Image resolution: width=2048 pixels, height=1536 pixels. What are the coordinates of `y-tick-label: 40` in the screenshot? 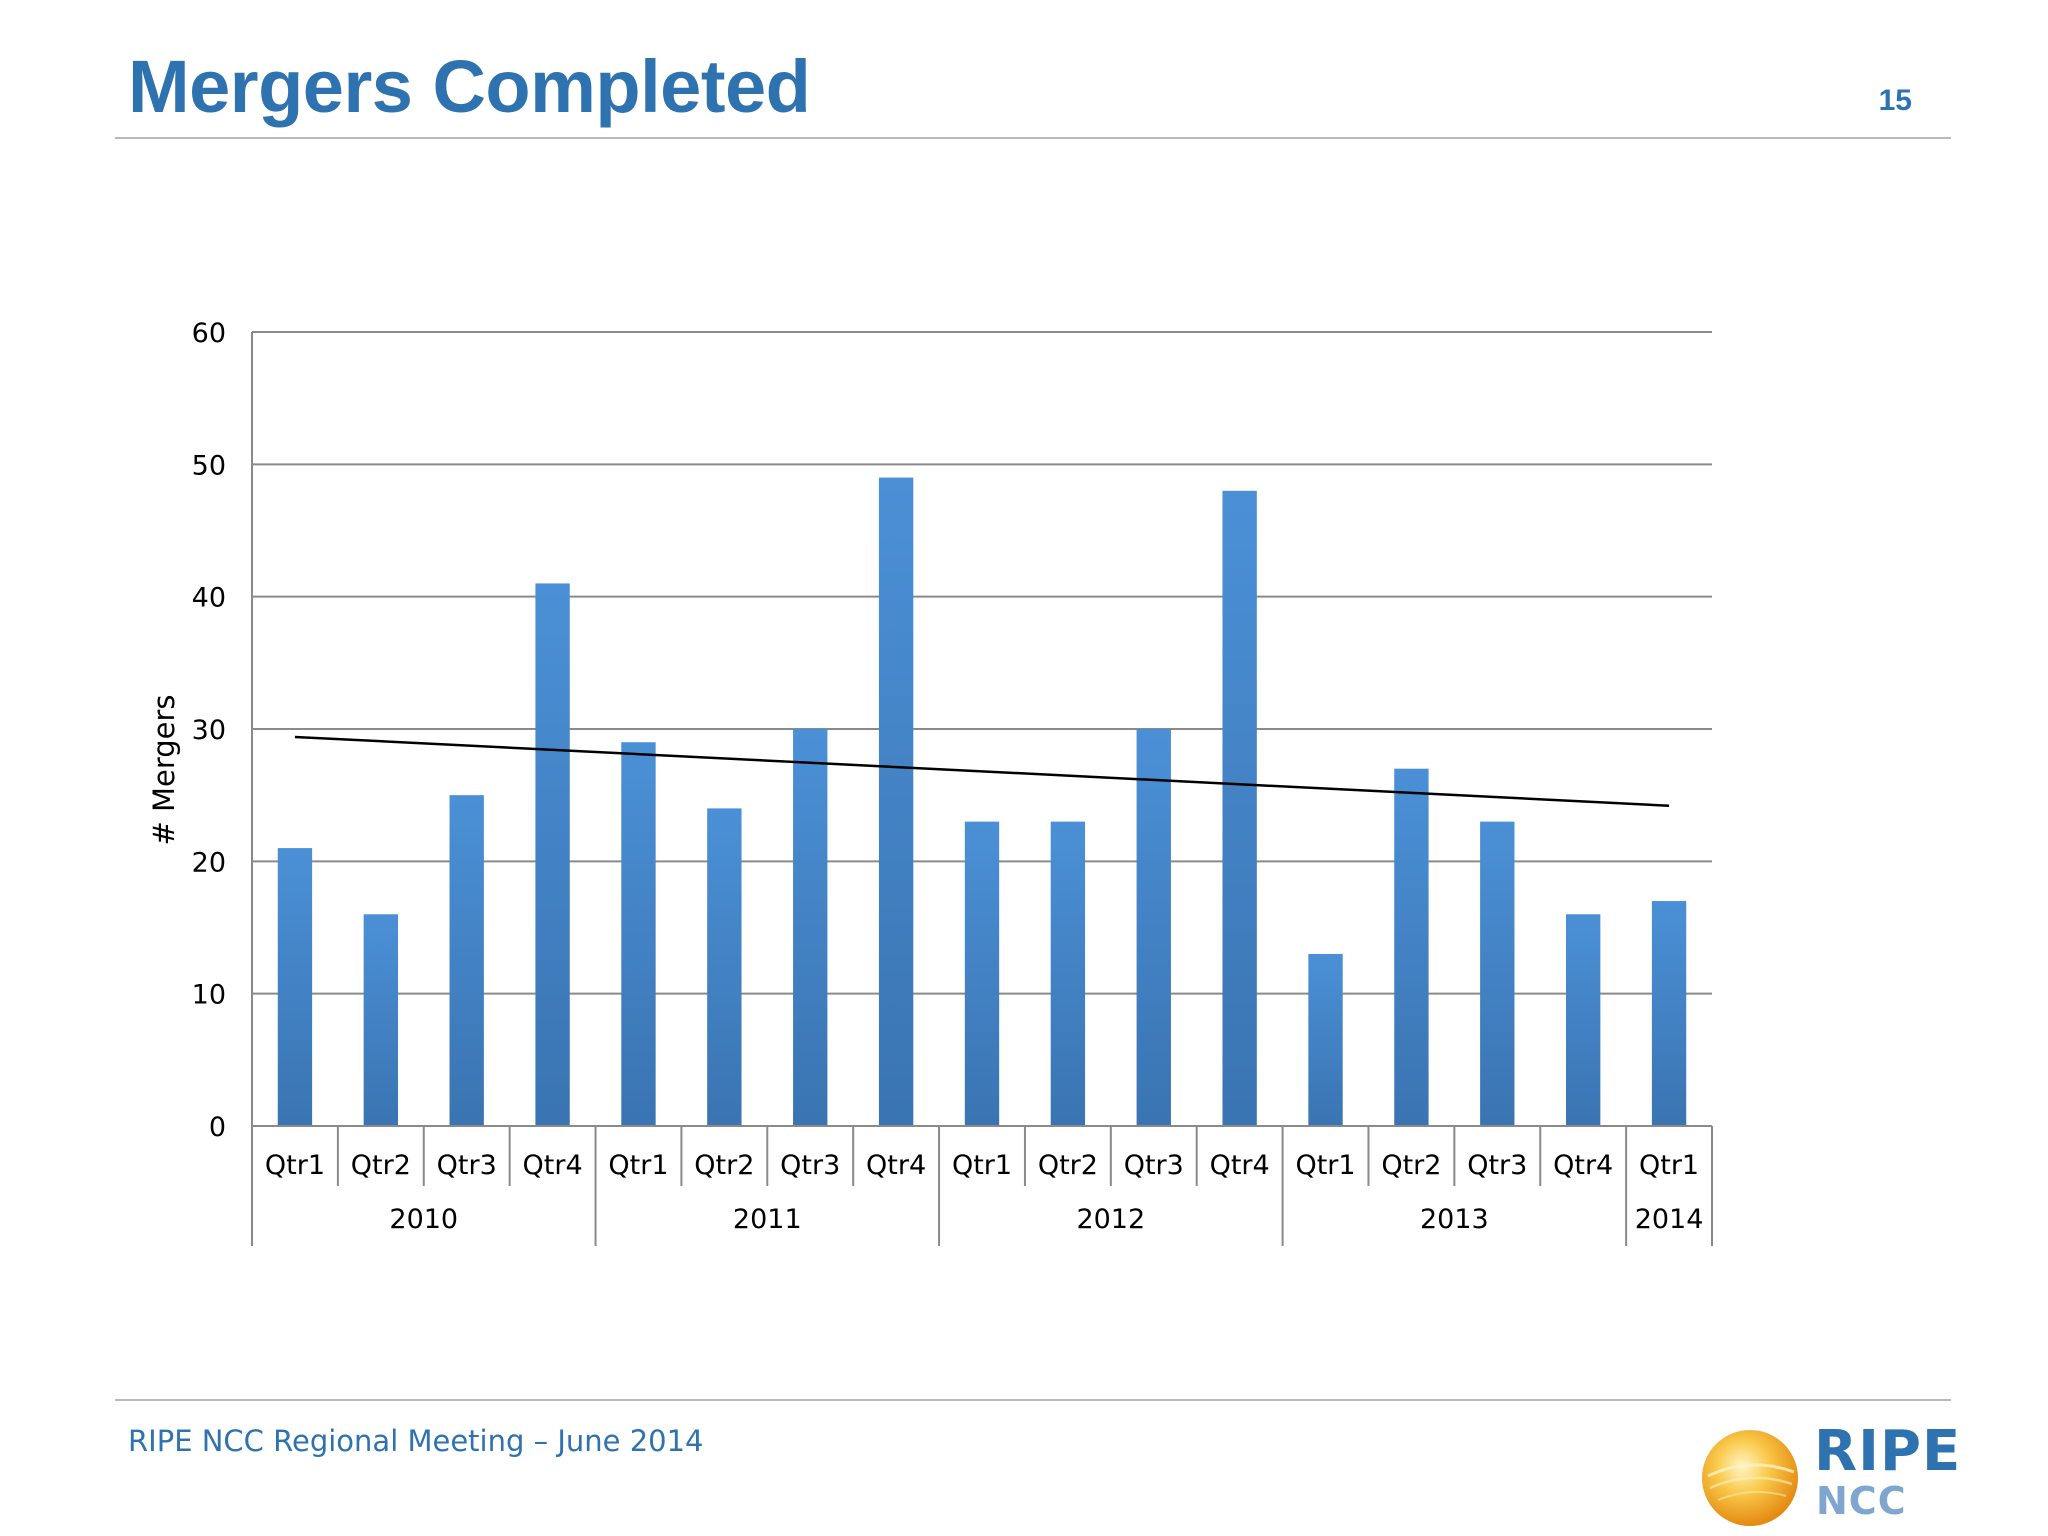 It's located at (209, 598).